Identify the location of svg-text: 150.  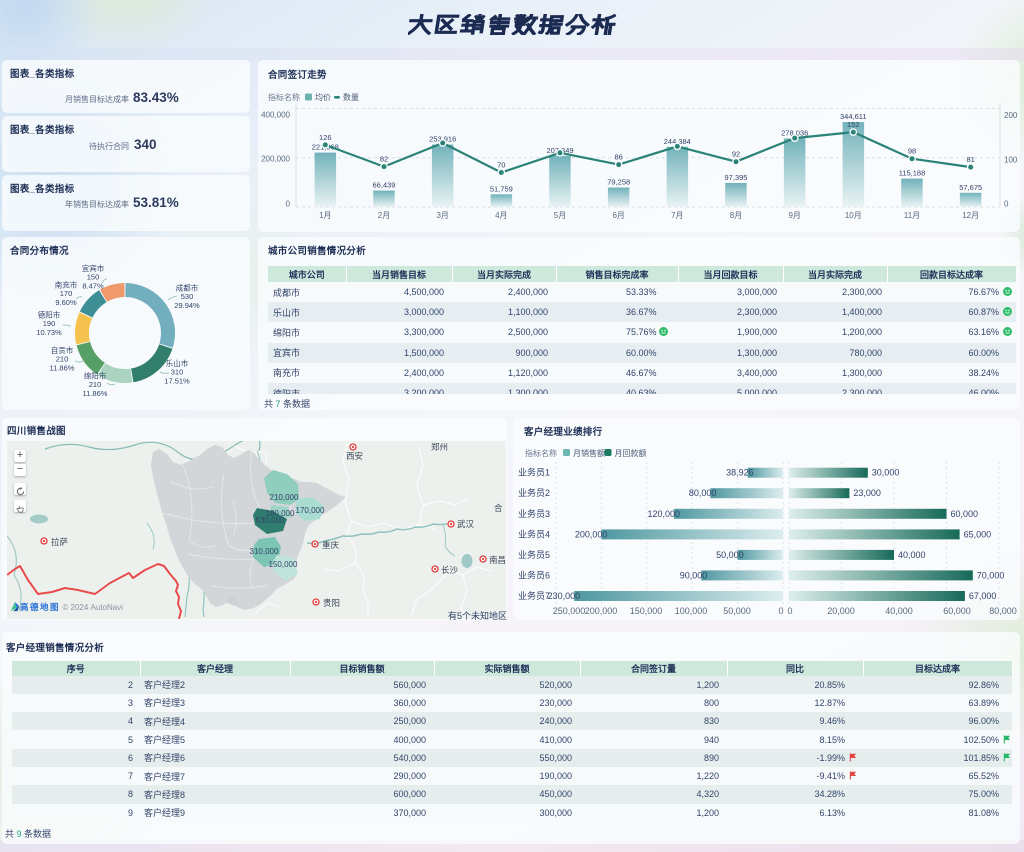
(93, 277).